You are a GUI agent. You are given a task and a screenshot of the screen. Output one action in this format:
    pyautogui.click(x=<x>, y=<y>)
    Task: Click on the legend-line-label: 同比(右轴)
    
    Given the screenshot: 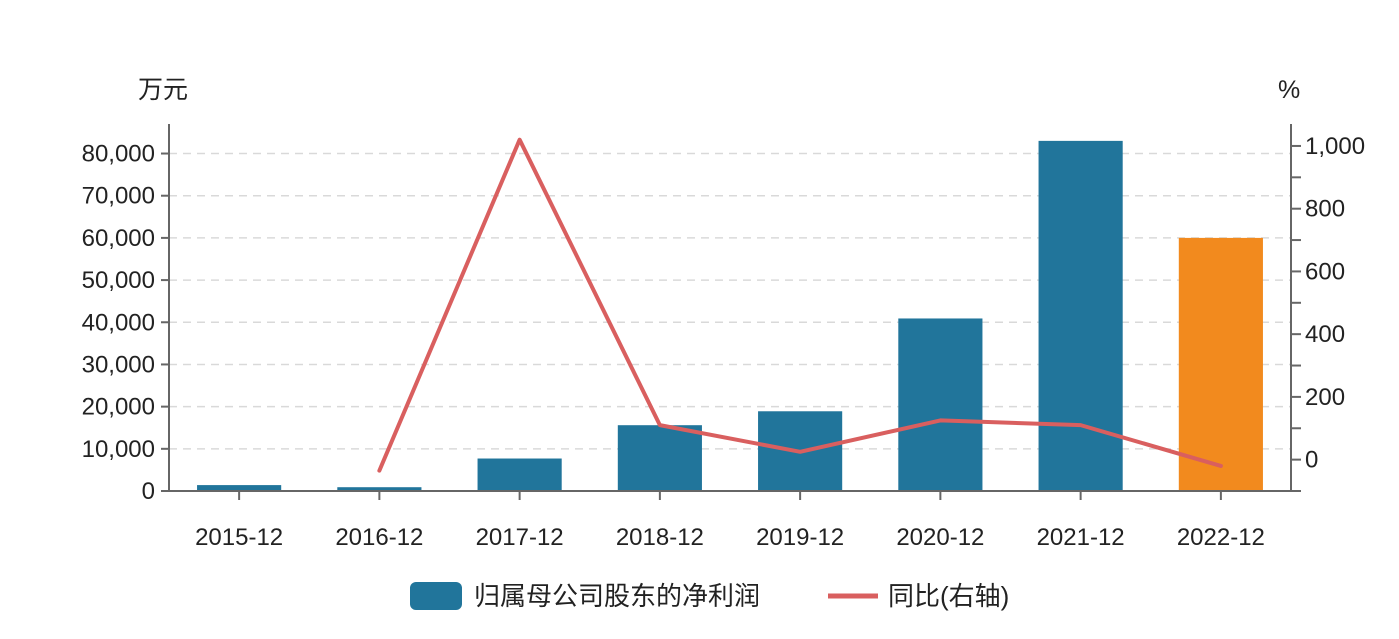 What is the action you would take?
    pyautogui.click(x=948, y=596)
    